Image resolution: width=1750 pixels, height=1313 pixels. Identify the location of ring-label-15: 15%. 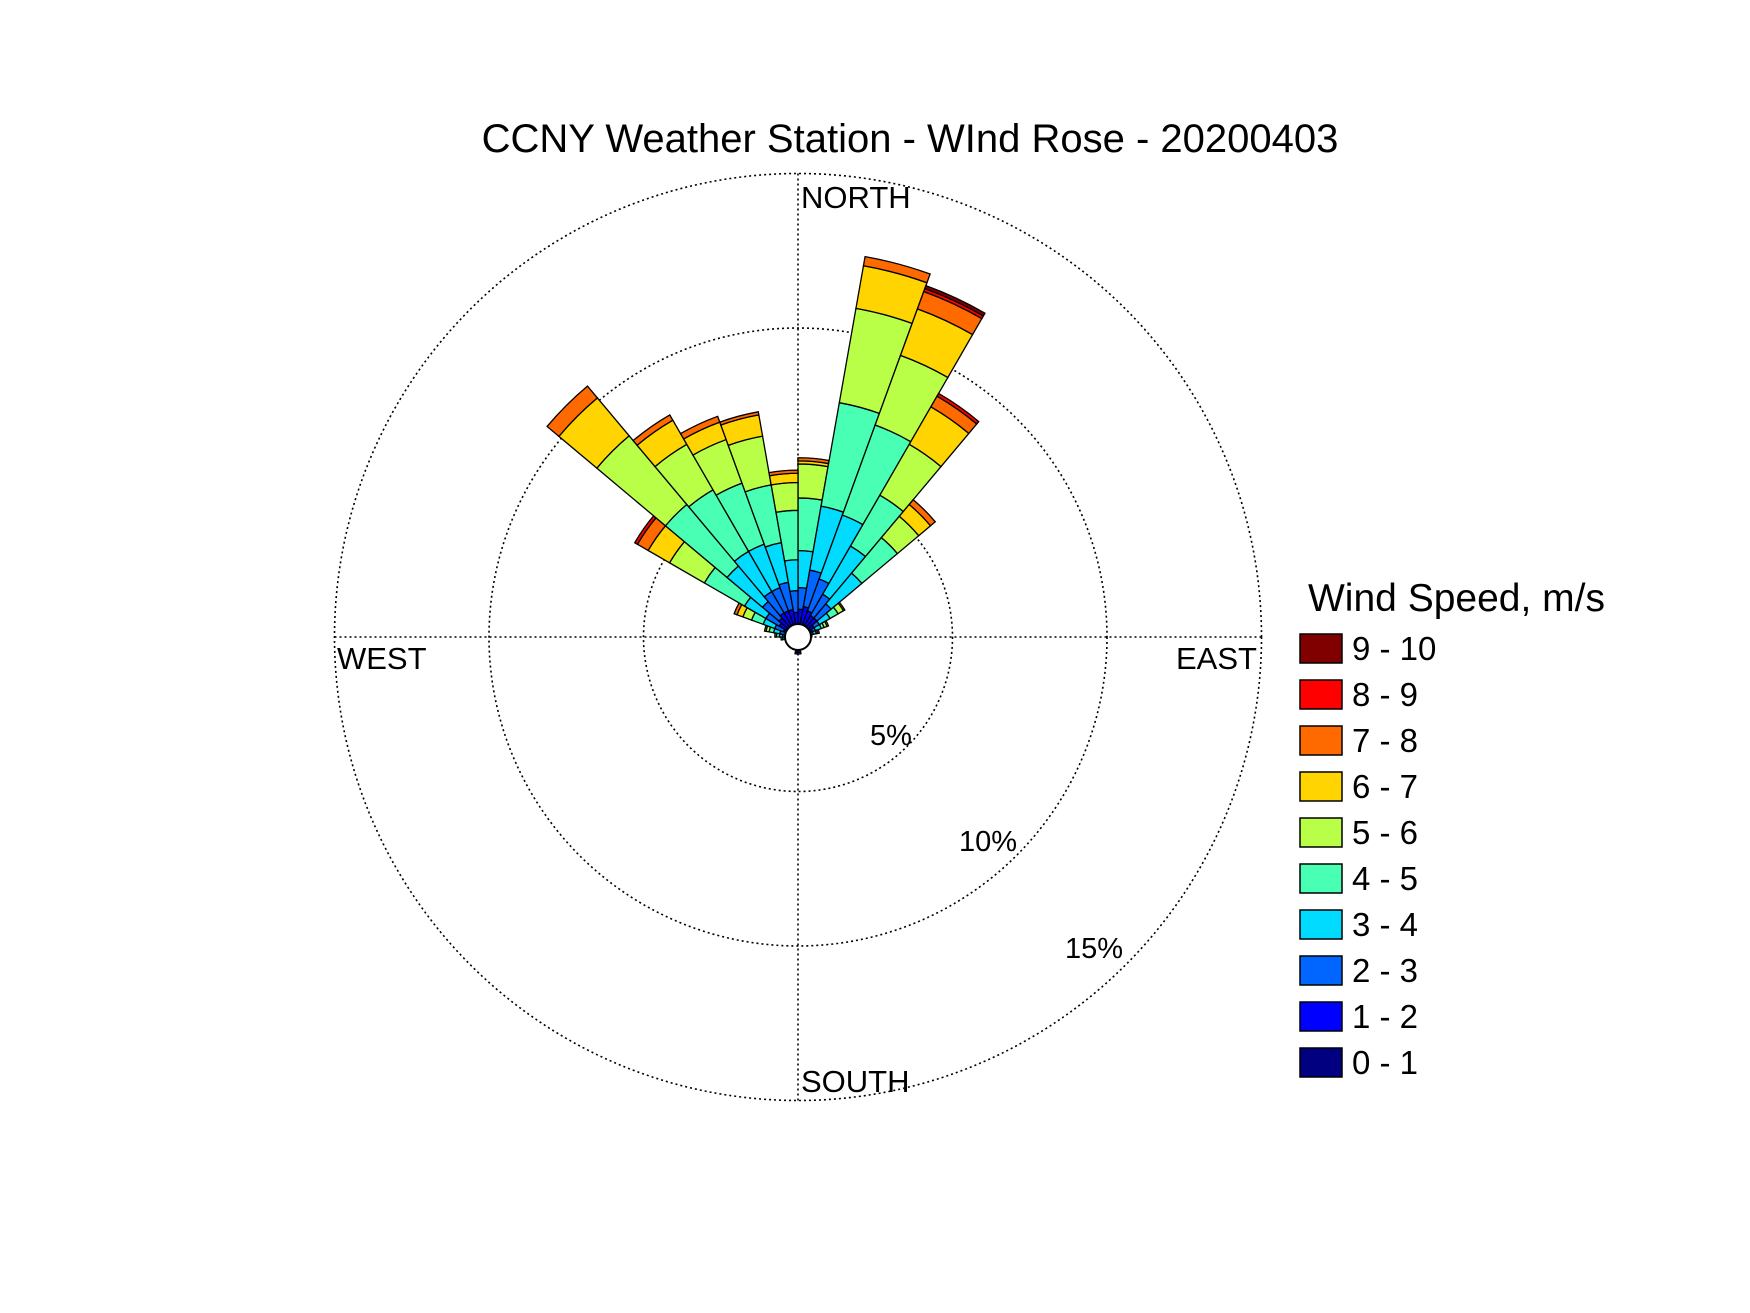
(1094, 949).